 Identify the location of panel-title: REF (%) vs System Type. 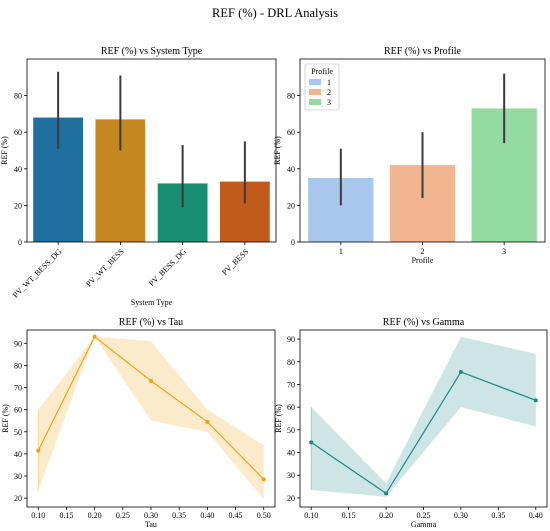
(152, 51).